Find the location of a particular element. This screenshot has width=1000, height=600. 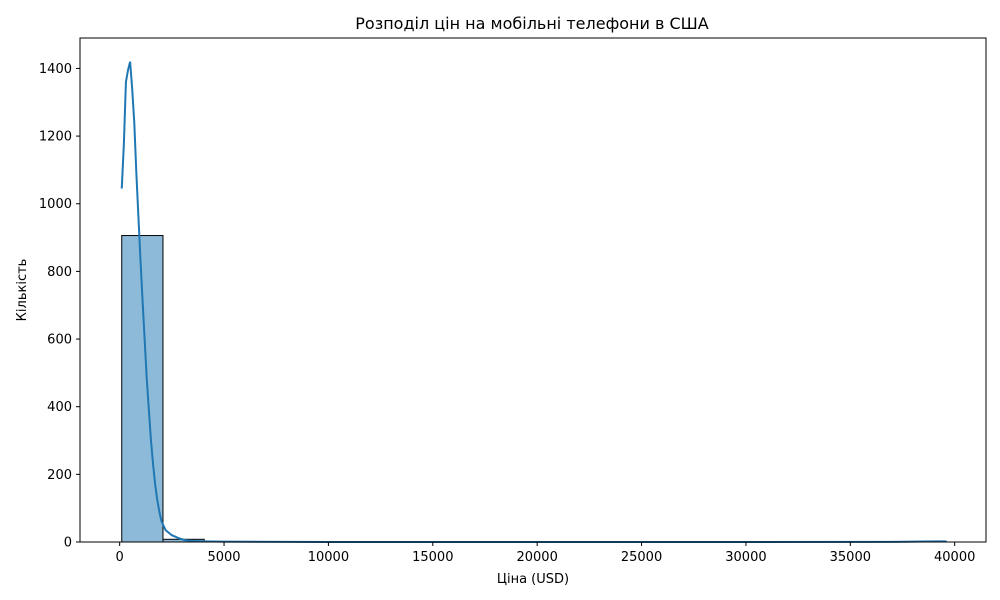

y-axis-ticks: 0 200 400 600 800 1000 1200 1400 is located at coordinates (59, 306).